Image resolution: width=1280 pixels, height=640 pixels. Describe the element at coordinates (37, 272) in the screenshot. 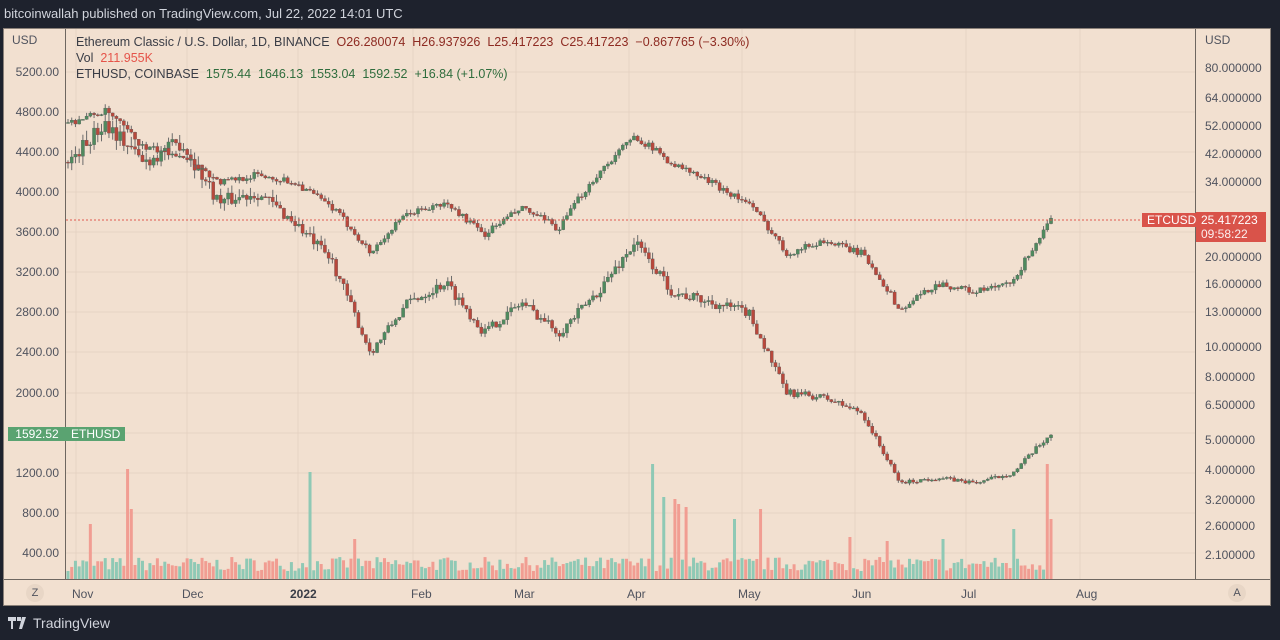

I see `left-axis-label: 3200.00` at that location.